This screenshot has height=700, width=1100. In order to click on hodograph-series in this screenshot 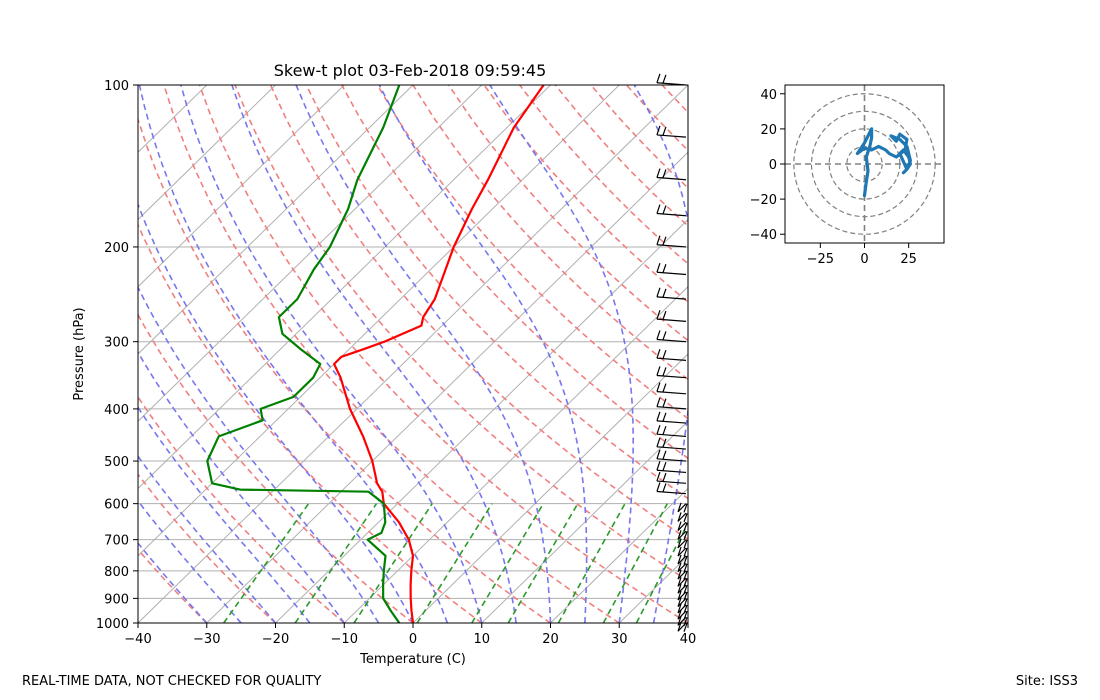, I will do `click(883, 162)`.